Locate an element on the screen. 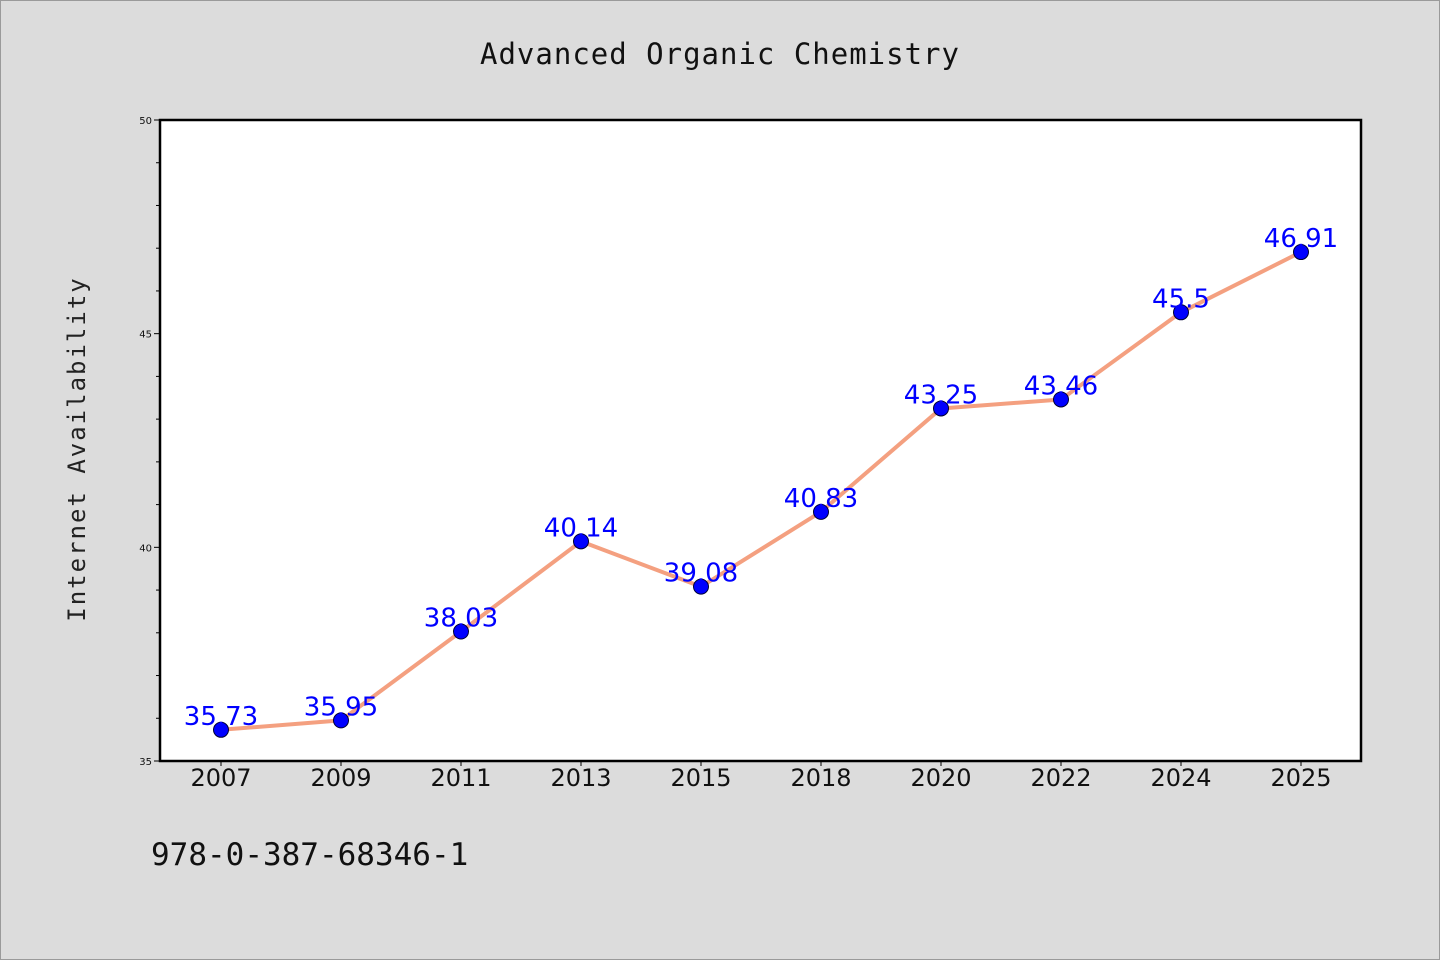 The width and height of the screenshot is (1440, 960). x-tick-label: 2018 is located at coordinates (820, 778).